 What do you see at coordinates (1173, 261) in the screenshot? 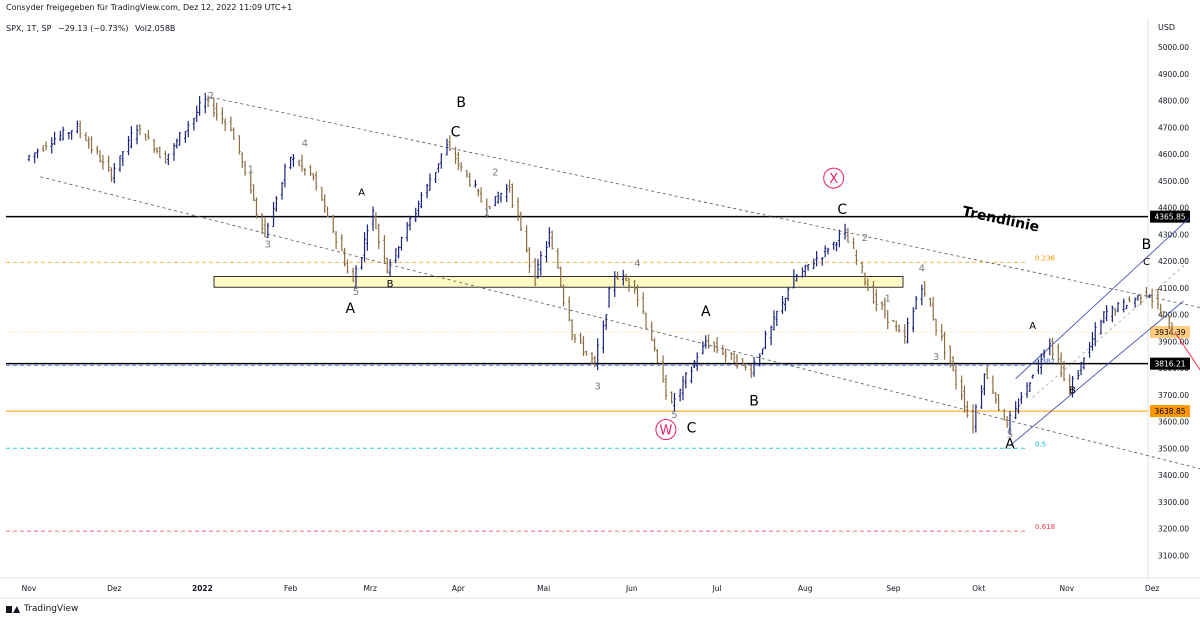
I see `y-tick-label: 4200.00` at bounding box center [1173, 261].